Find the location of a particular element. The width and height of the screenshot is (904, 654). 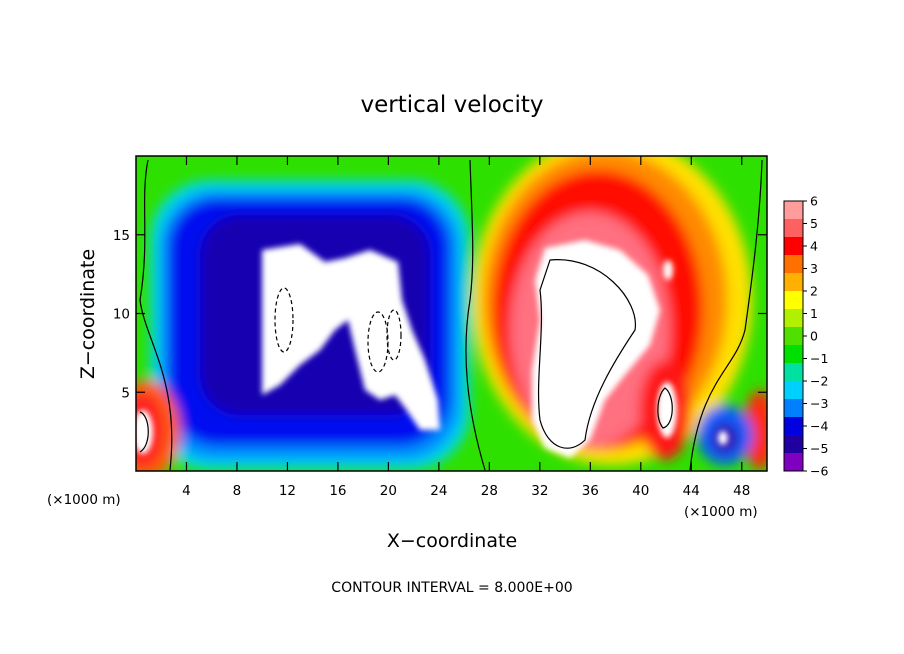

x-tick-label: 4 is located at coordinates (186, 491).